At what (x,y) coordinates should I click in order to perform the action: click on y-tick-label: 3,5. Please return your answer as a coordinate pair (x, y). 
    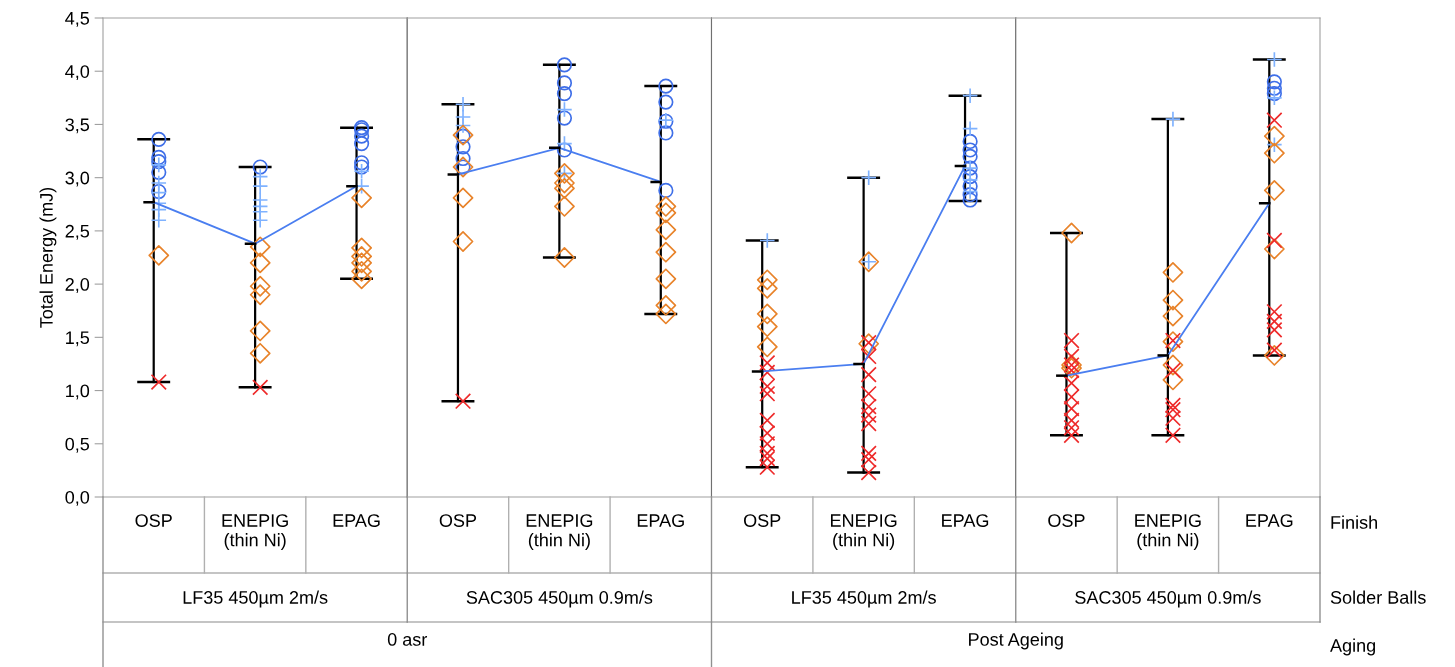
    Looking at the image, I should click on (77, 126).